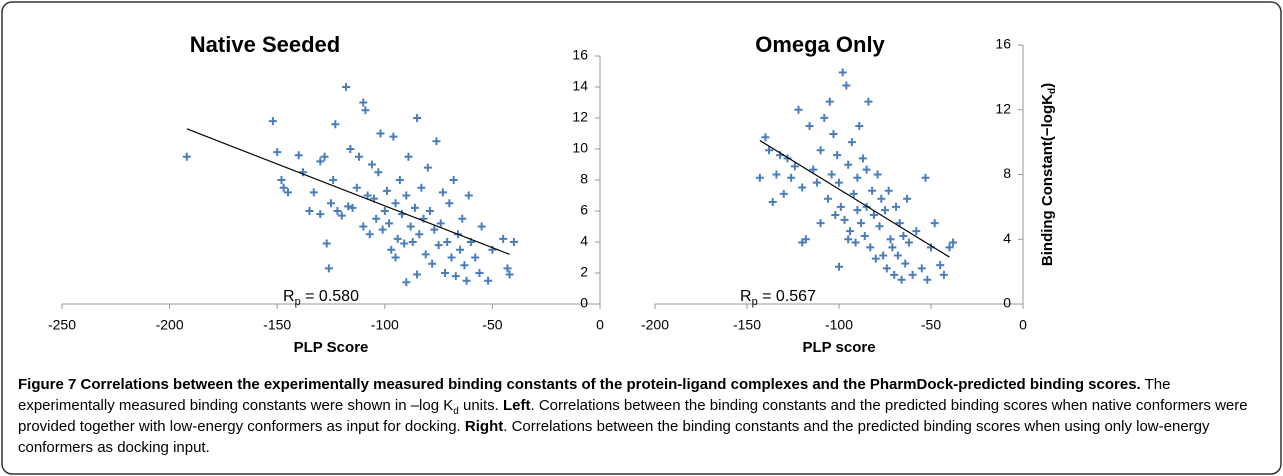  Describe the element at coordinates (787, 296) in the screenshot. I see `annotation-rest: = 0.567` at that location.